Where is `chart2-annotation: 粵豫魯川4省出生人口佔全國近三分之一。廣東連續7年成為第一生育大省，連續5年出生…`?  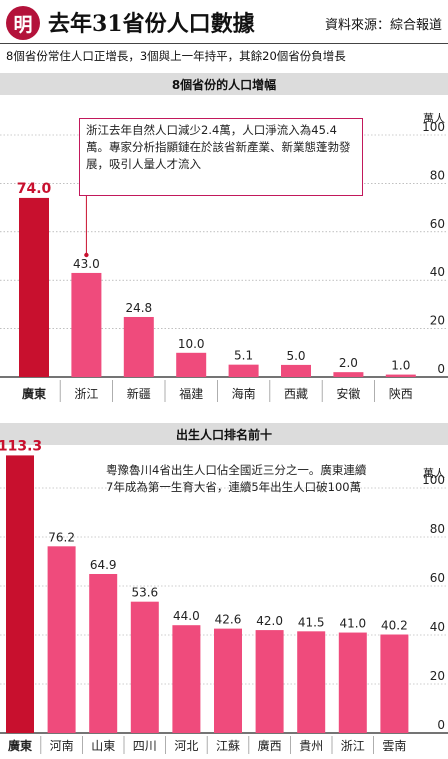 chart2-annotation: 粵豫魯川4省出生人口佔全國近三分之一。廣東連續7年成為第一生育大省，連續5年出生… is located at coordinates (236, 478).